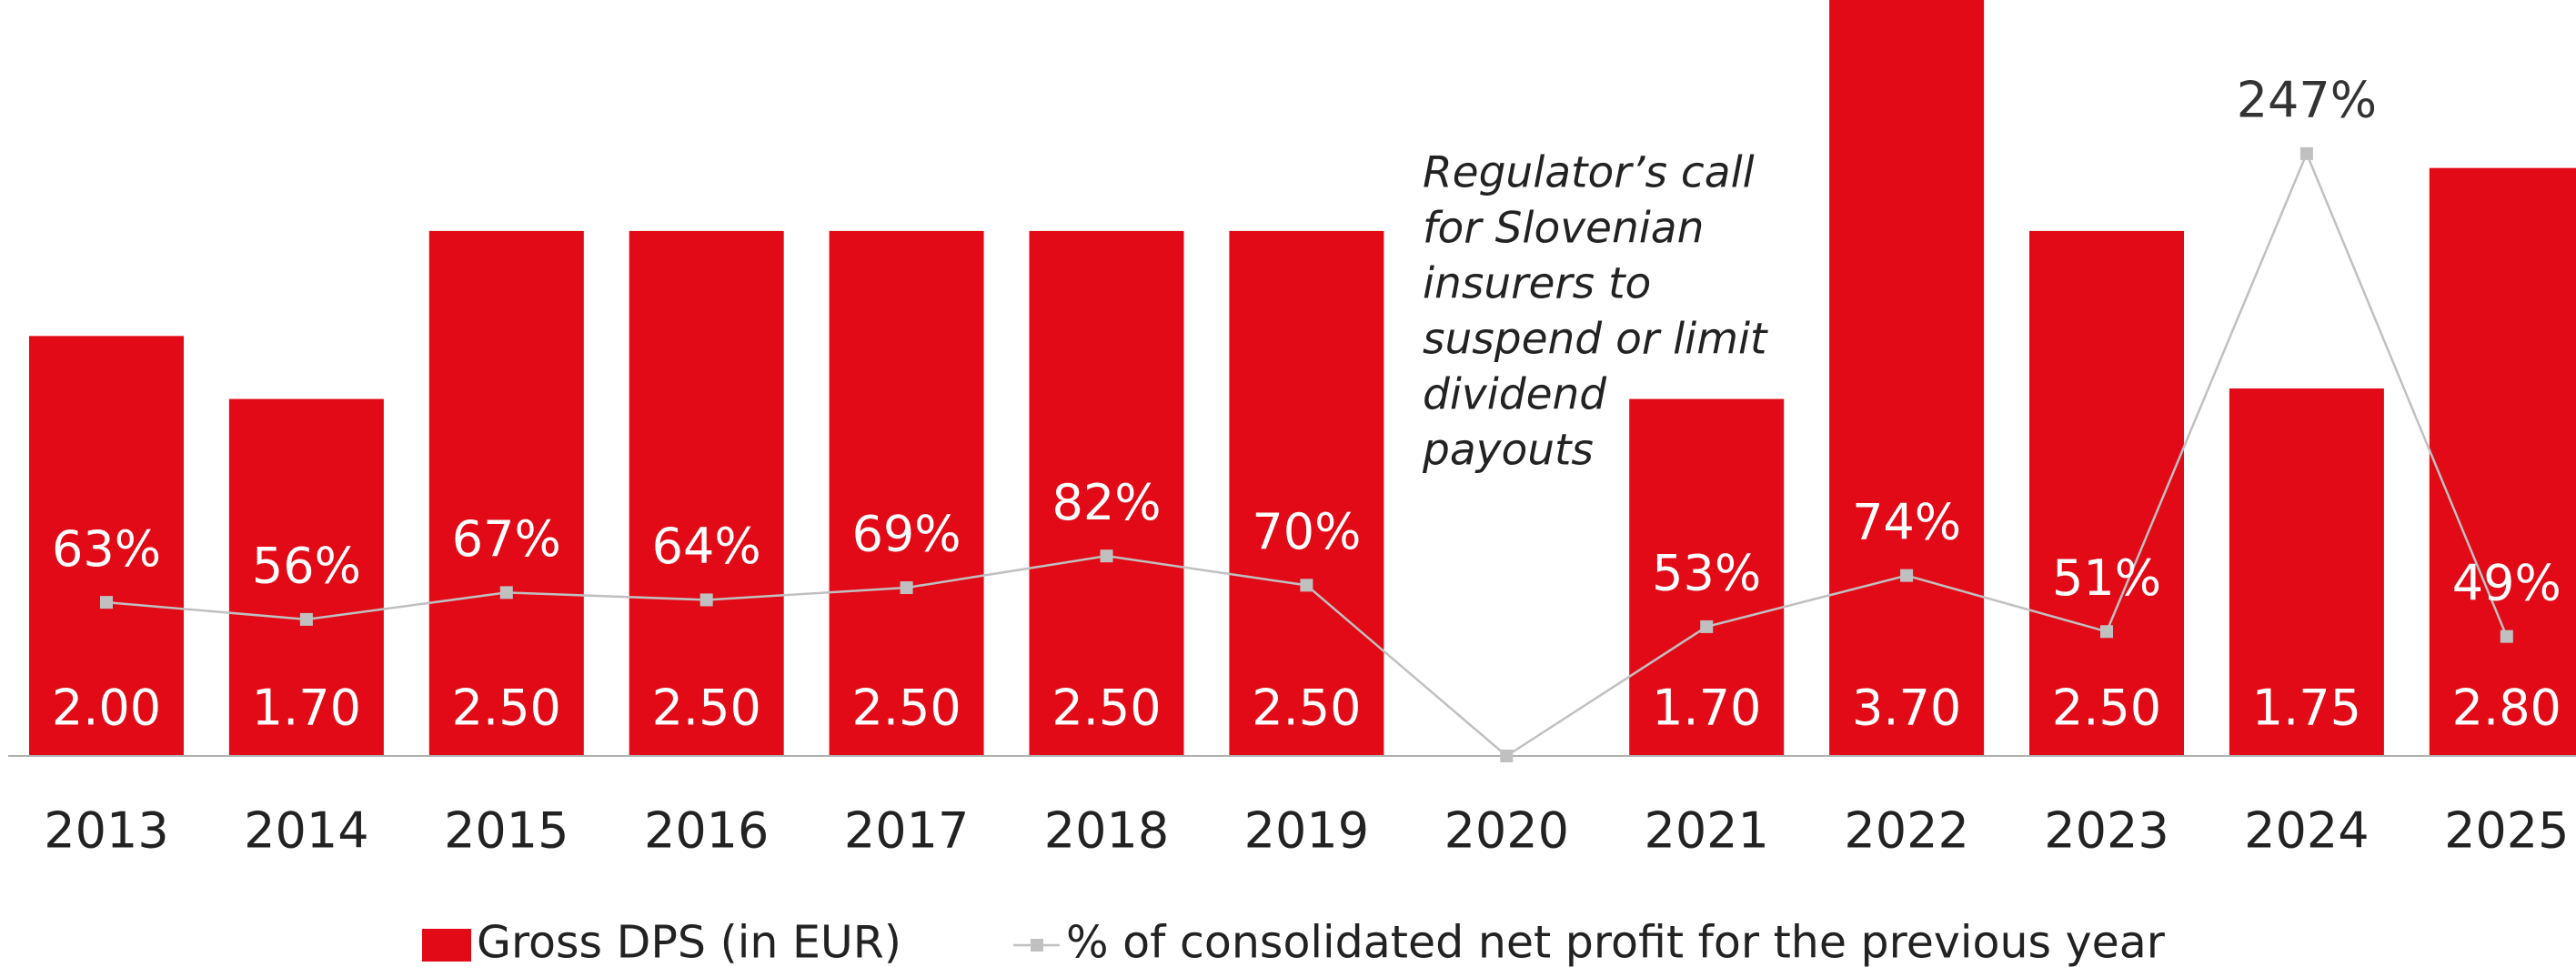  Describe the element at coordinates (1589, 173) in the screenshot. I see `annotation: Regulator’s call` at that location.